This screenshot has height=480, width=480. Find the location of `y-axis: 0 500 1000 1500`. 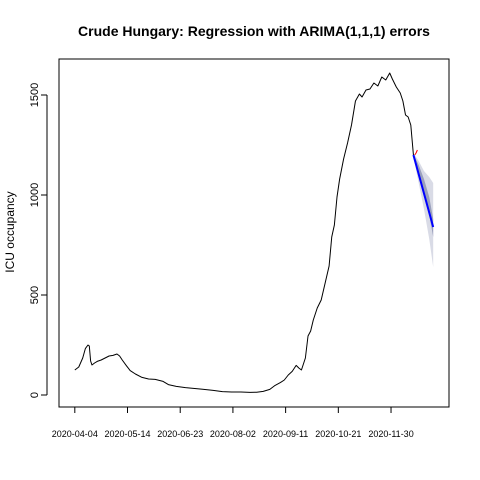

y-axis: 0 500 1000 1500 is located at coordinates (38, 240).